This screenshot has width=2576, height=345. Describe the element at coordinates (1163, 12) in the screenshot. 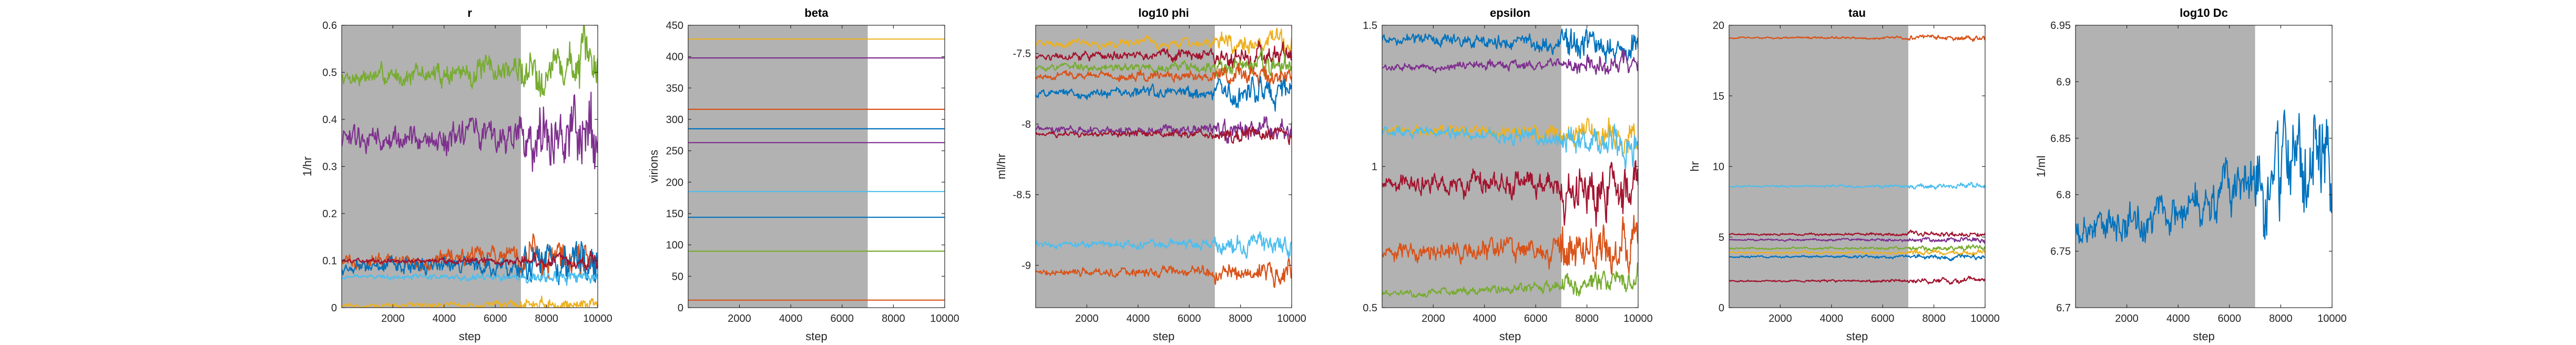

I see `chart-title: log10 phi` at that location.